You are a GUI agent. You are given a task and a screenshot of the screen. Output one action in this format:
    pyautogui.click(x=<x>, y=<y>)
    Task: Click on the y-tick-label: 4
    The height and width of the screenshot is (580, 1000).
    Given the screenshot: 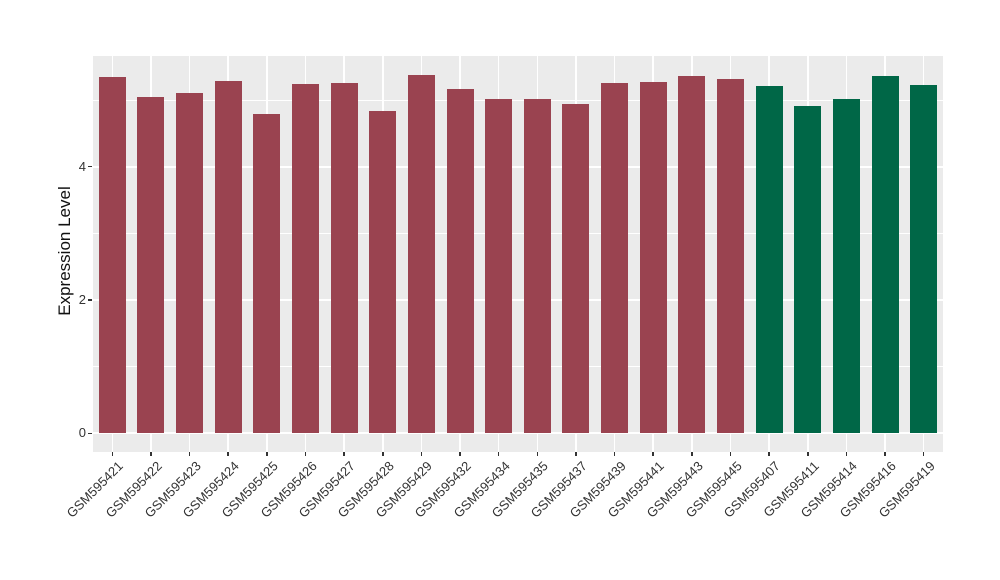 What is the action you would take?
    pyautogui.click(x=82, y=166)
    